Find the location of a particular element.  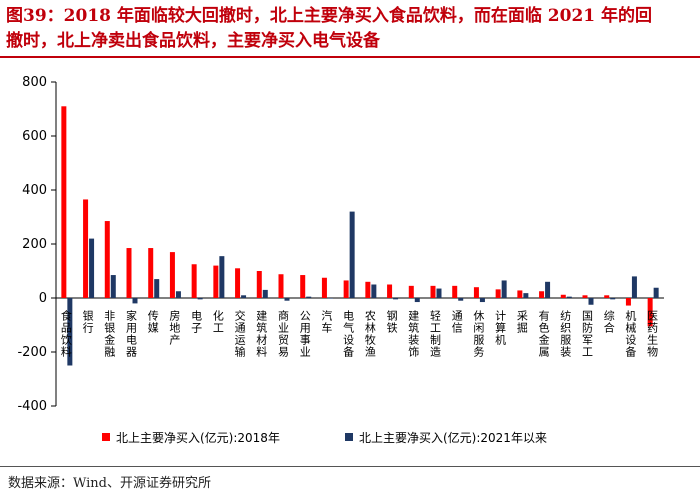

category-label: 银行 is located at coordinates (87, 321).